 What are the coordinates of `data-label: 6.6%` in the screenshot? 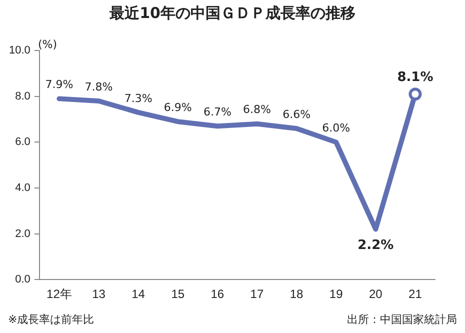 It's located at (296, 114).